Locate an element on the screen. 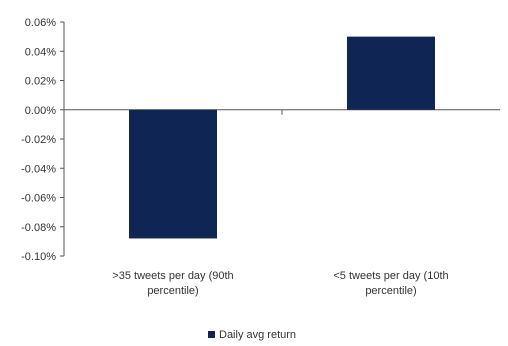  x-category-label: <5 tweets per day (10th is located at coordinates (390, 276).